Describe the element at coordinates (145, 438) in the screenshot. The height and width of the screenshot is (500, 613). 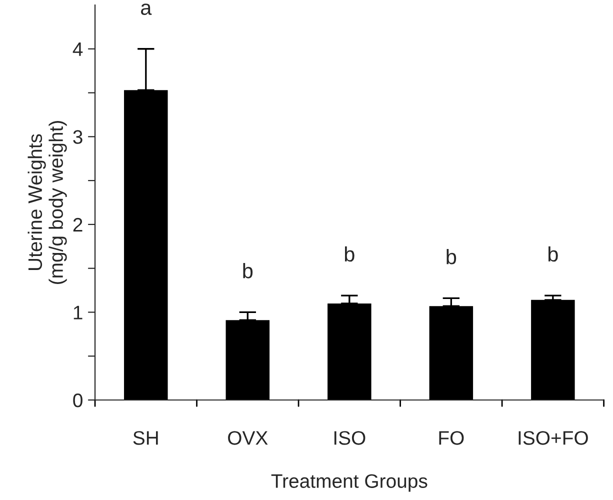
I see `x-tick-label: SH` at that location.